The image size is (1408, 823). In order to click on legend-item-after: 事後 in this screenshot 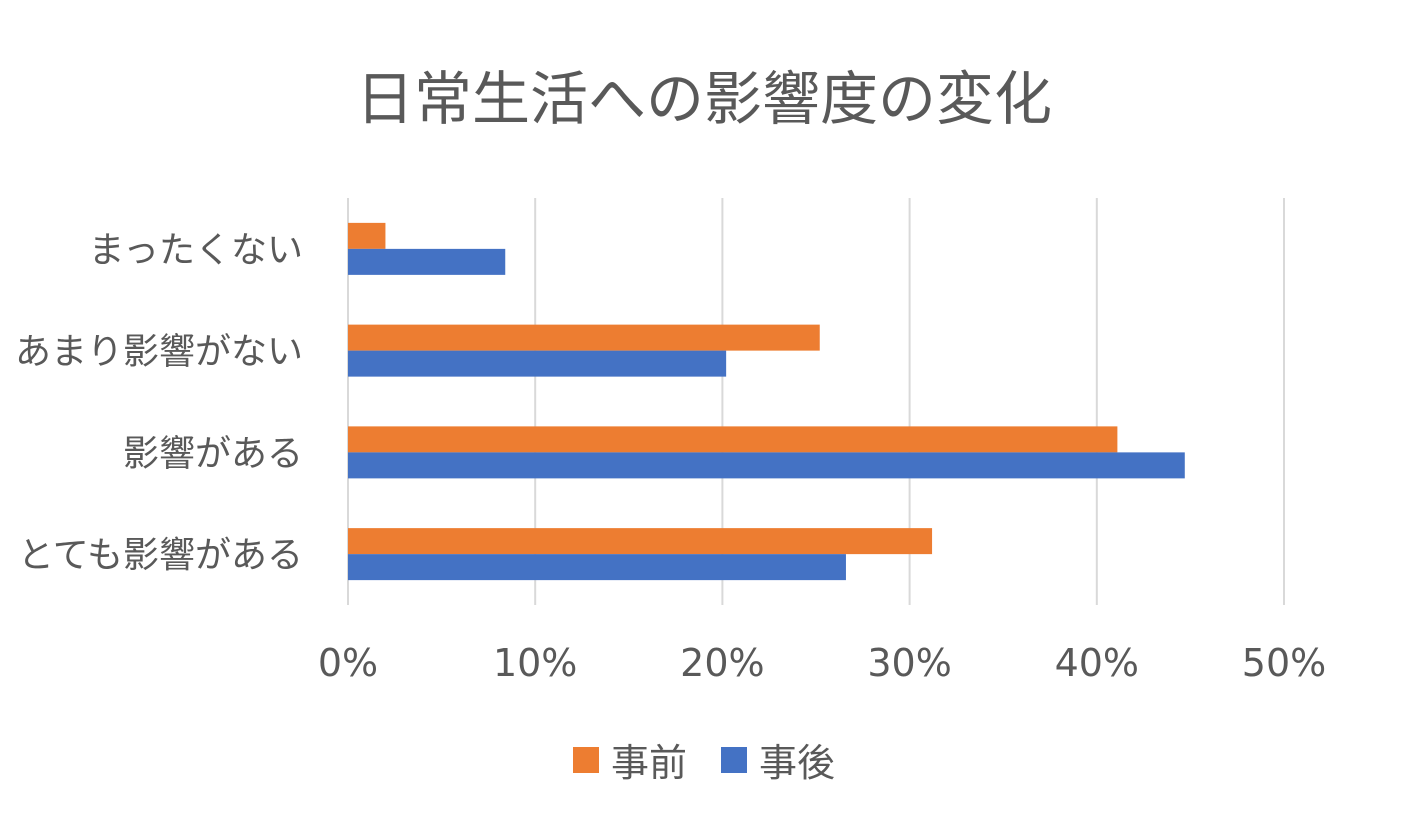, I will do `click(778, 759)`.